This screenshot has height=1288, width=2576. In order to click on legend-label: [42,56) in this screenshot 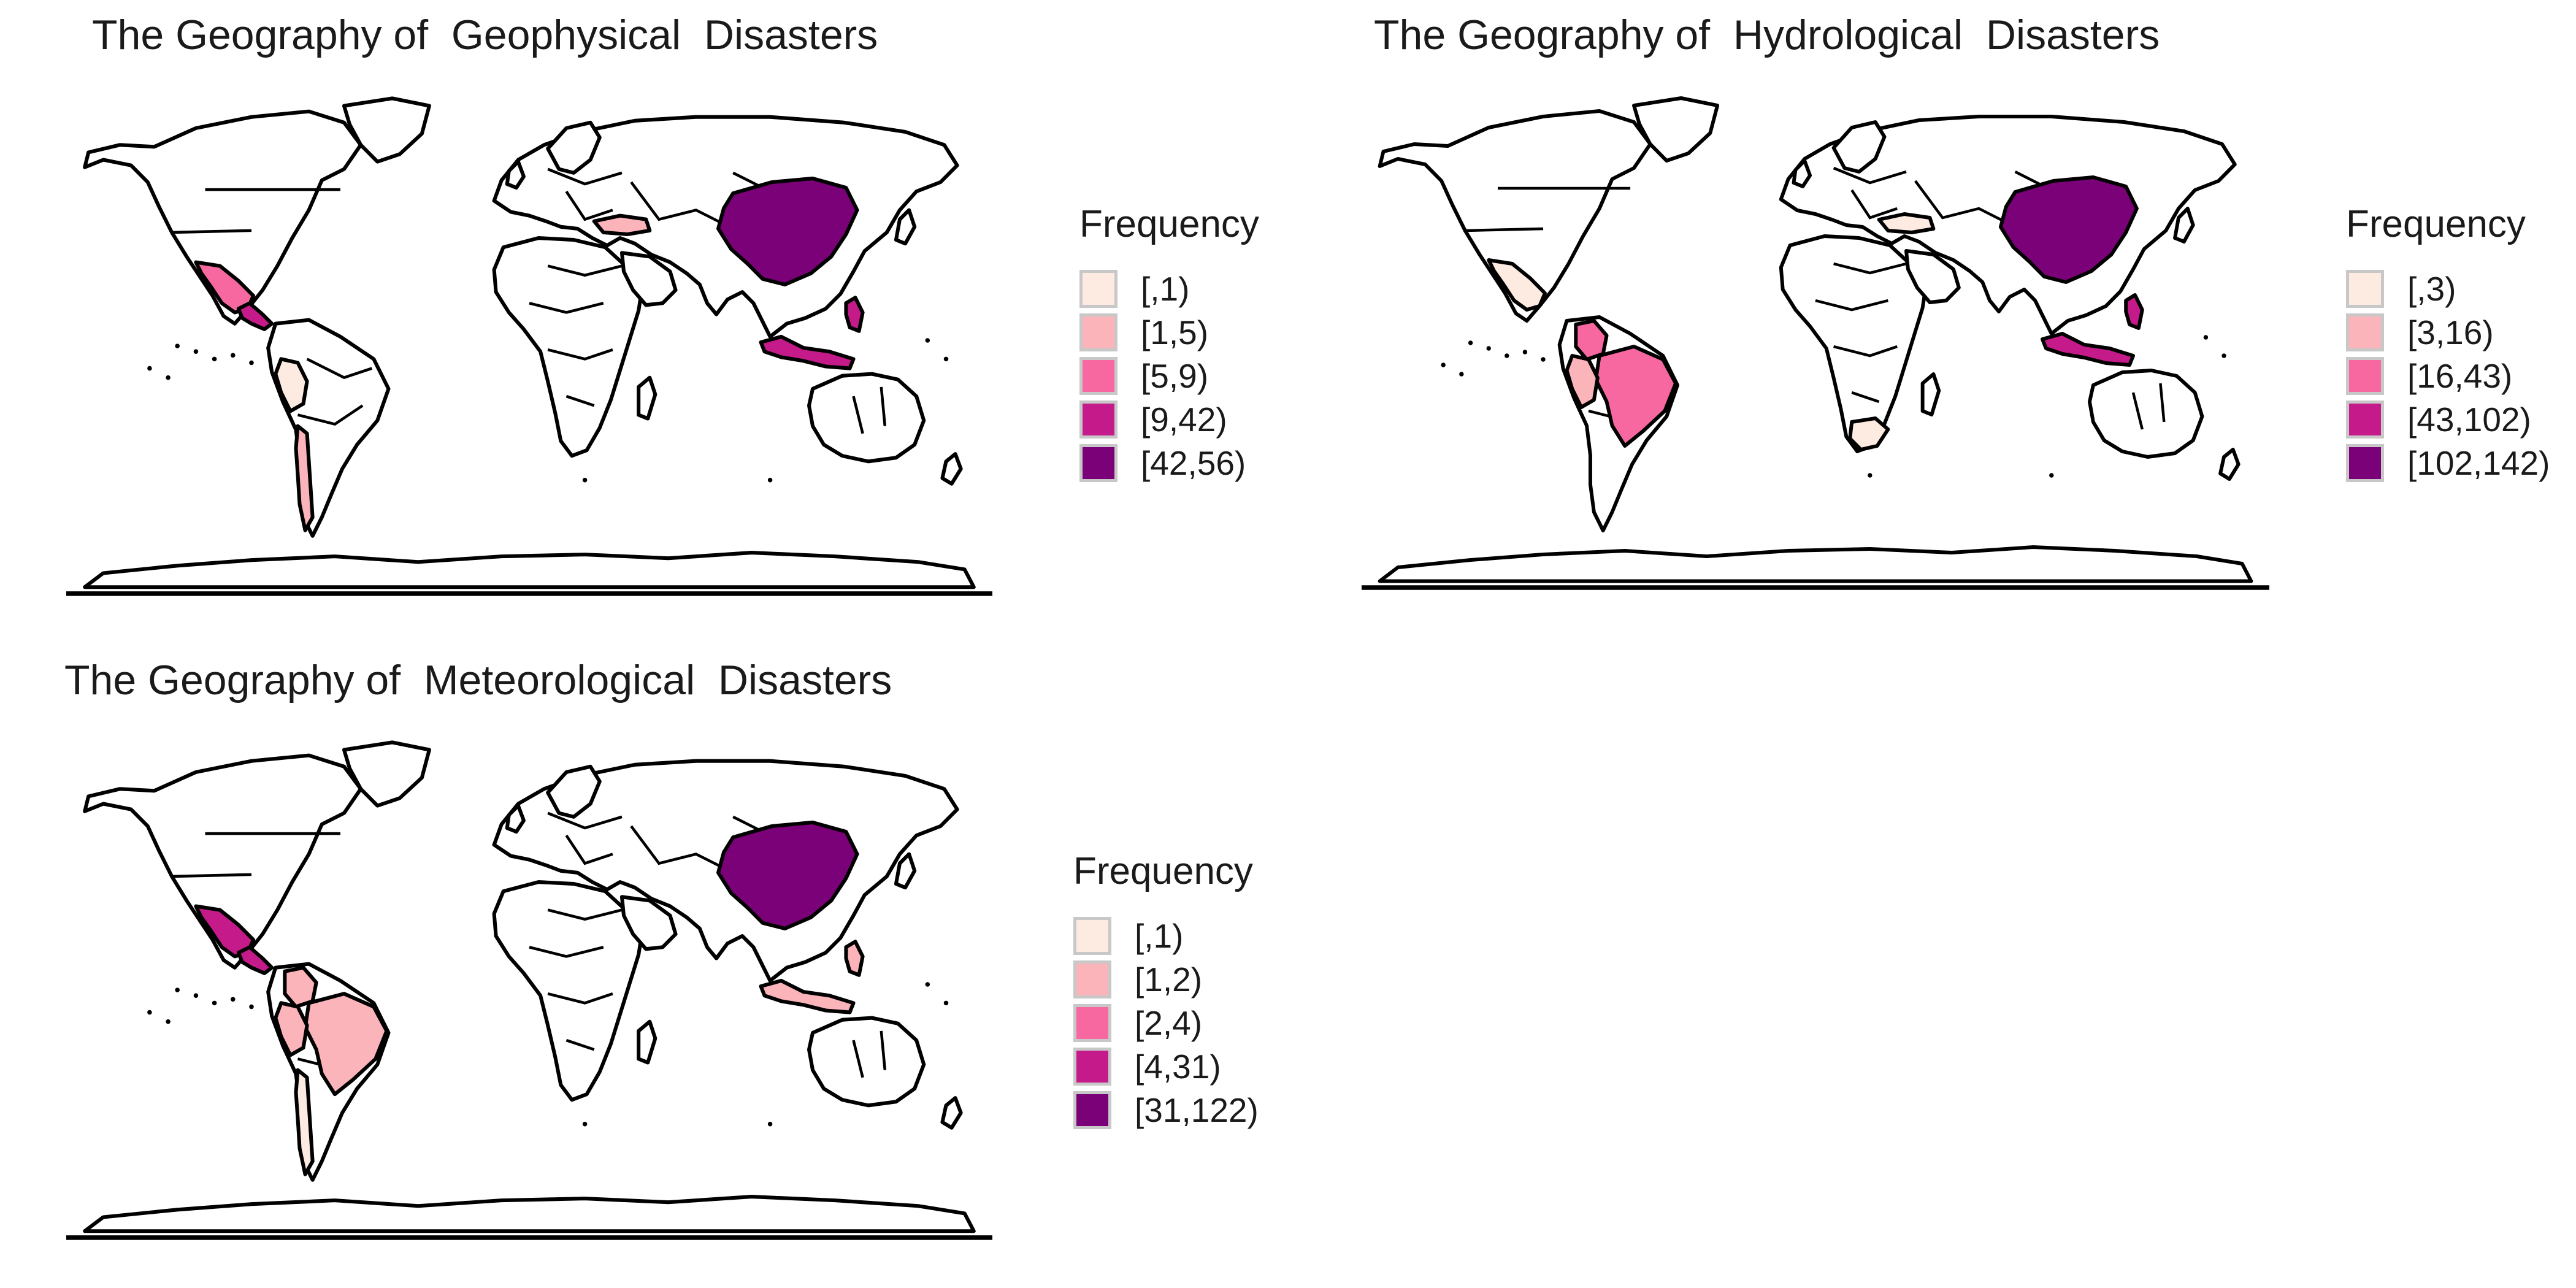, I will do `click(1193, 462)`.